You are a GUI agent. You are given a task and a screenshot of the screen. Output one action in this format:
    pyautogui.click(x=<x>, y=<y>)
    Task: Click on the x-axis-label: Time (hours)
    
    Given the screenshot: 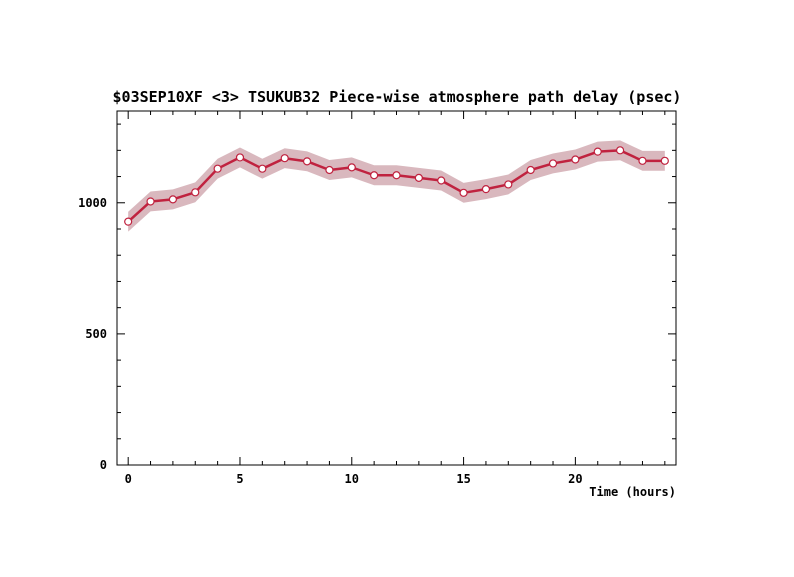 What is the action you would take?
    pyautogui.click(x=632, y=492)
    